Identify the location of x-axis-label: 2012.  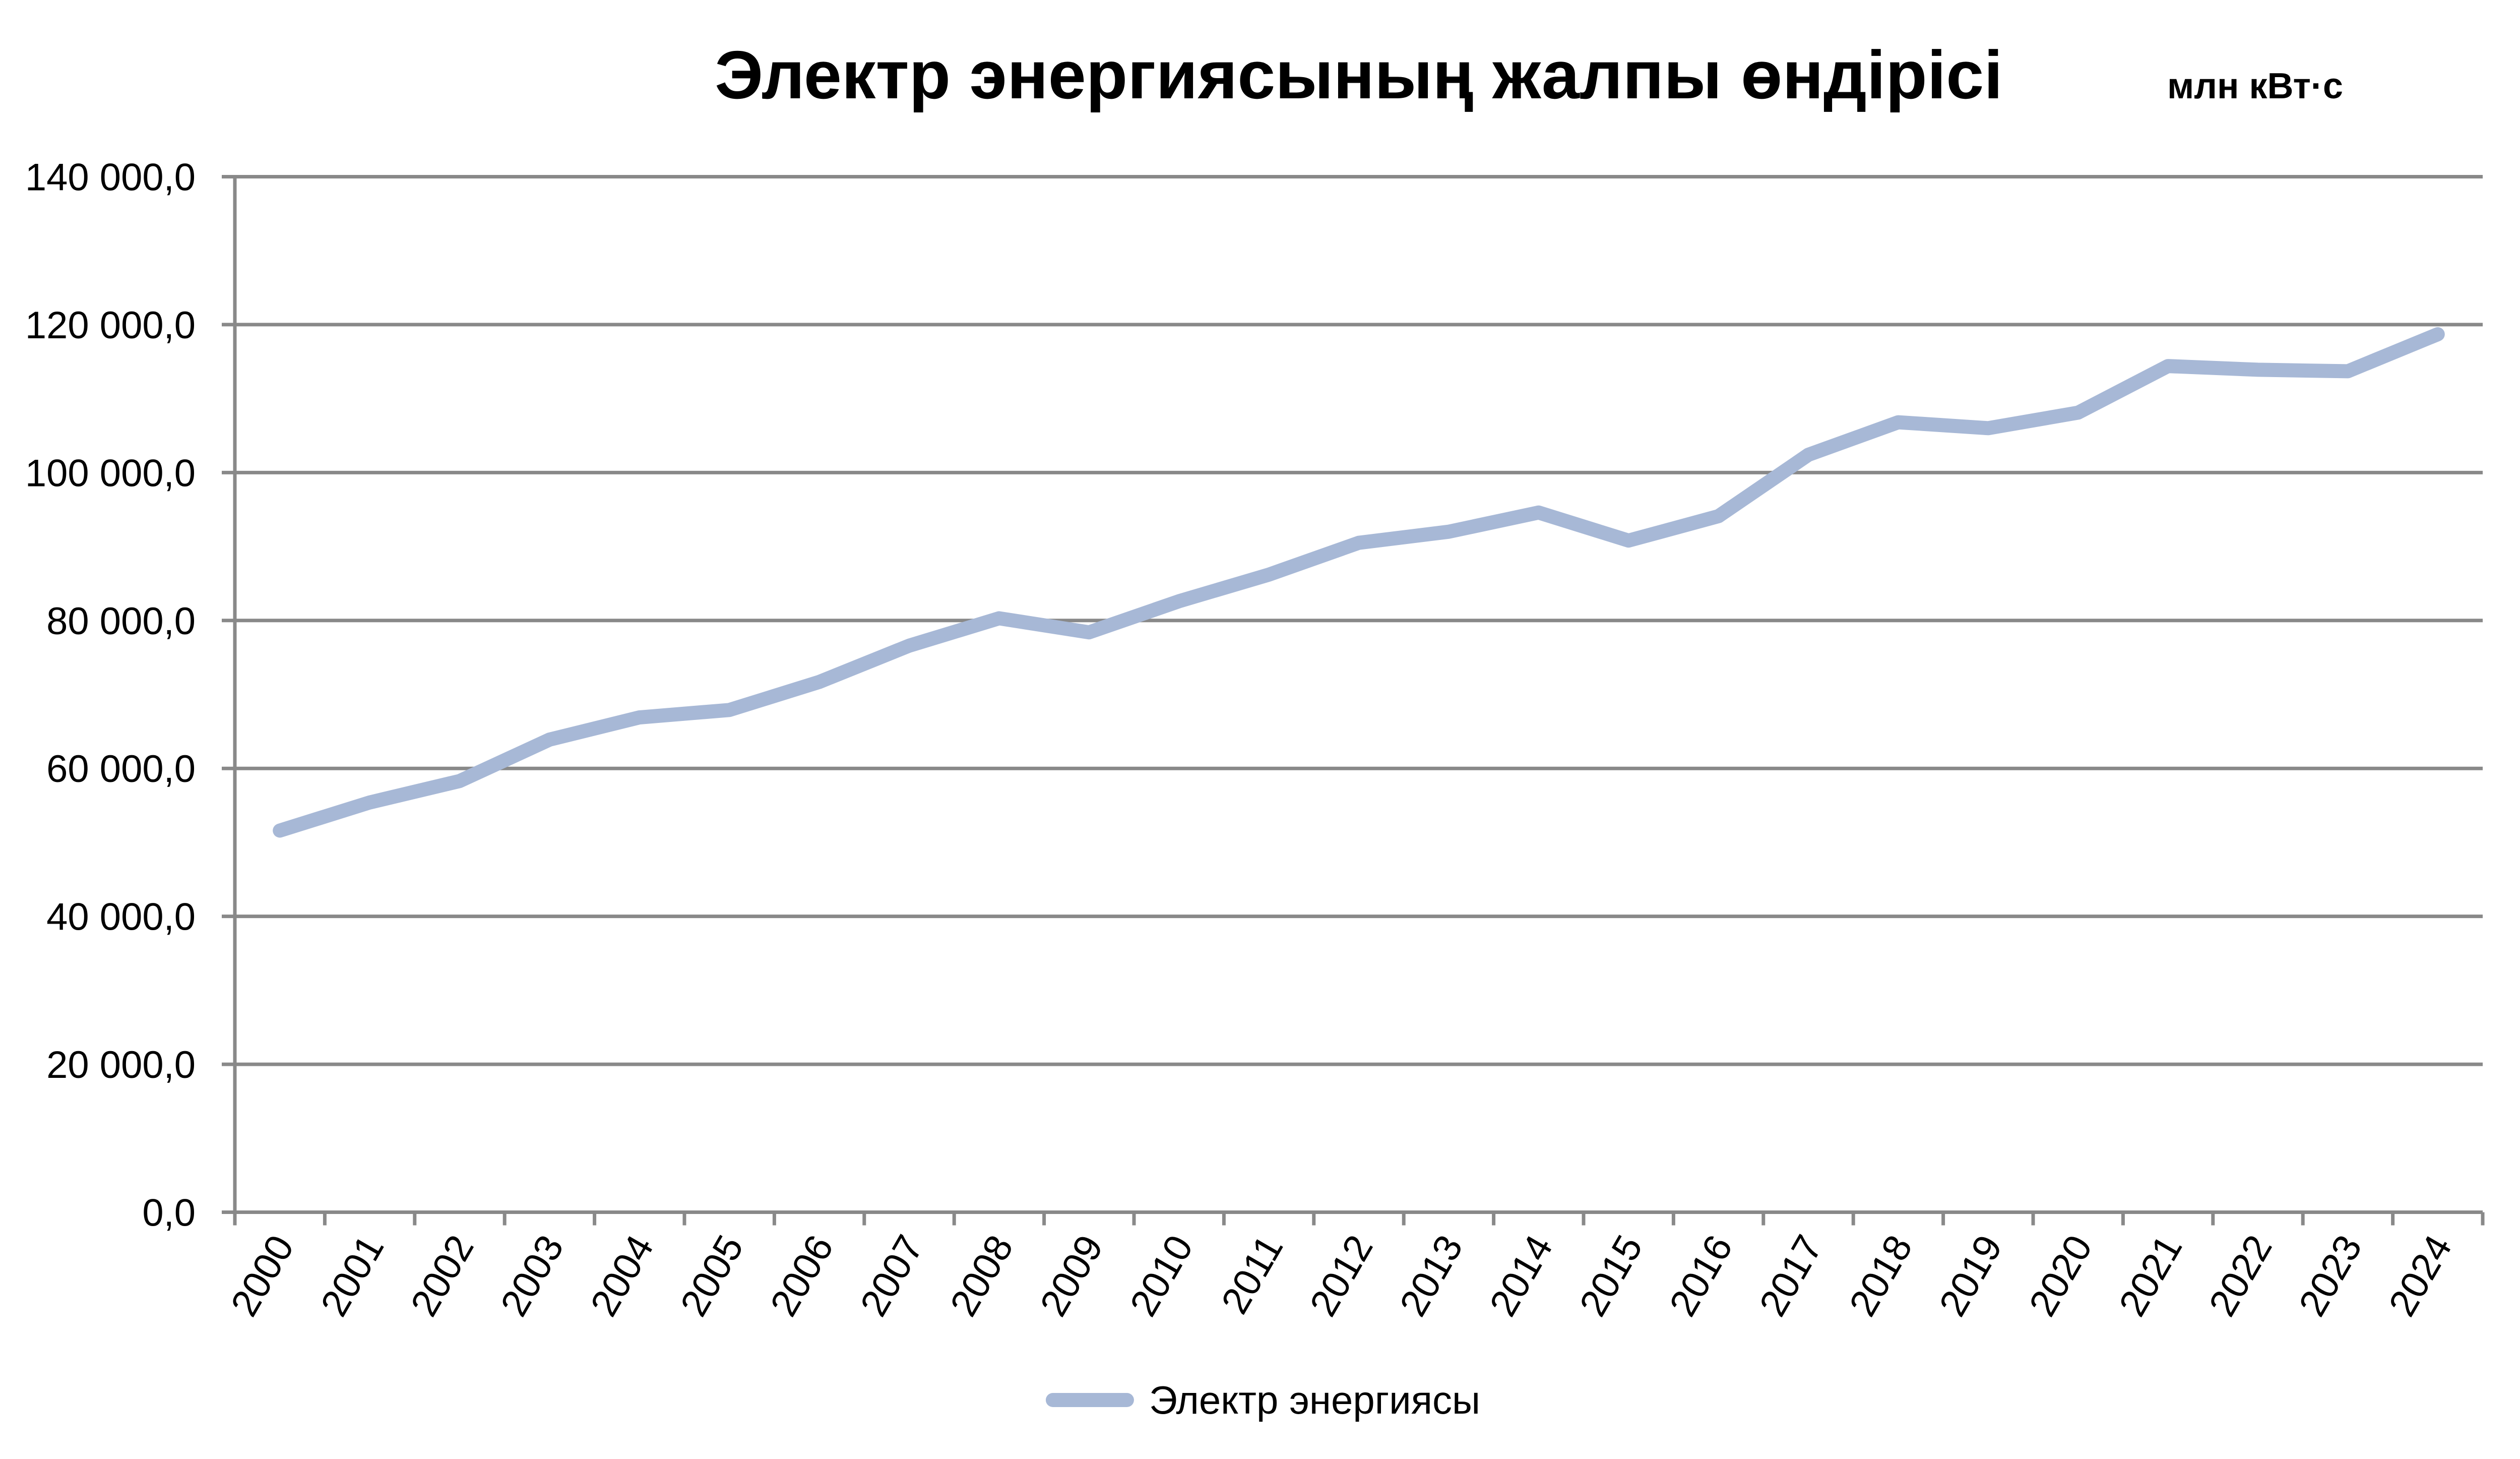
(1341, 1275).